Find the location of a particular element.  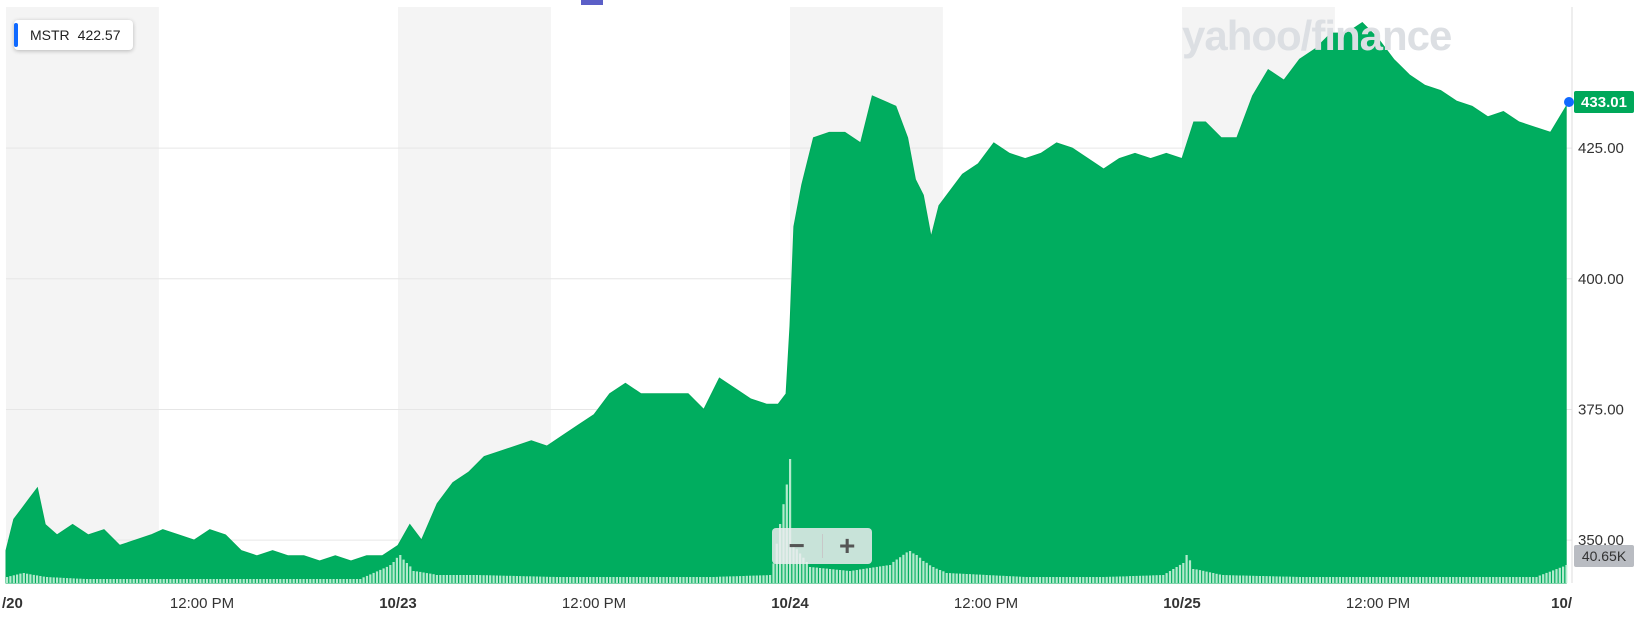

x-tick-label-8: 10/ is located at coordinates (1562, 603).